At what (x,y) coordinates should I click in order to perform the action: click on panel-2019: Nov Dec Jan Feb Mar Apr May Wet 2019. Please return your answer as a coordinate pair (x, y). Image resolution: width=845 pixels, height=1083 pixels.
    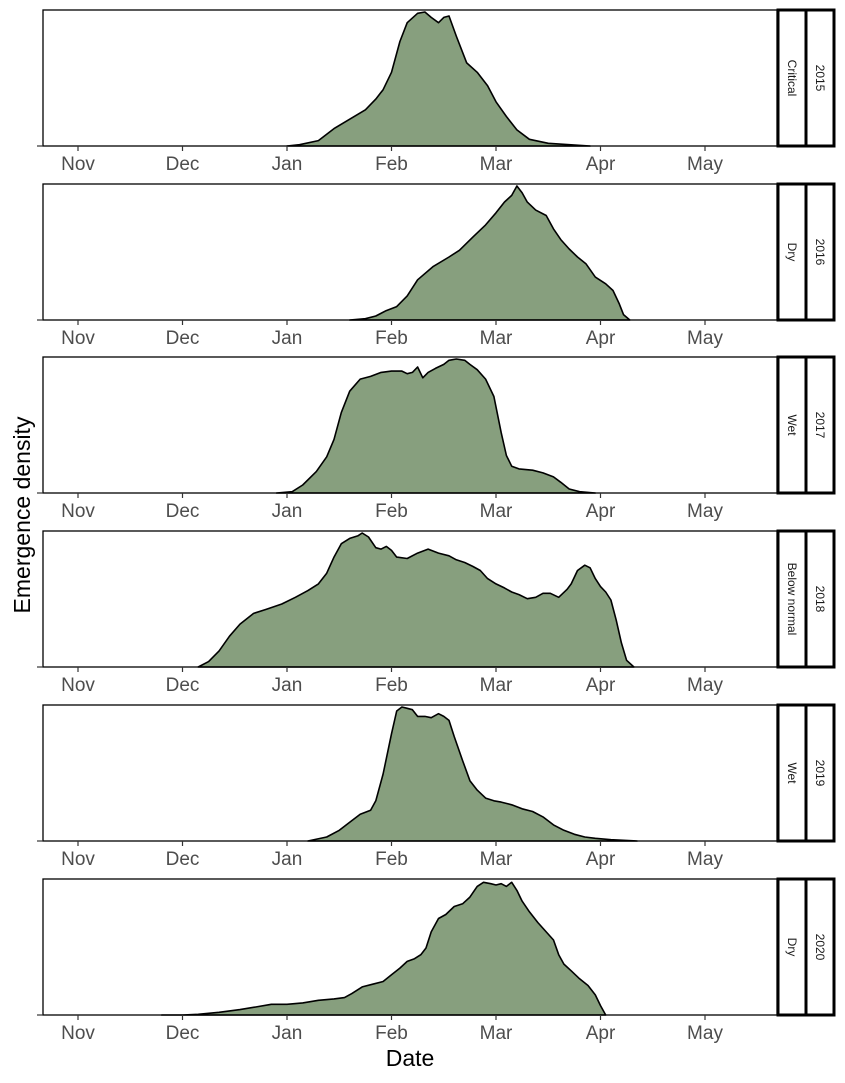
    Looking at the image, I should click on (436, 786).